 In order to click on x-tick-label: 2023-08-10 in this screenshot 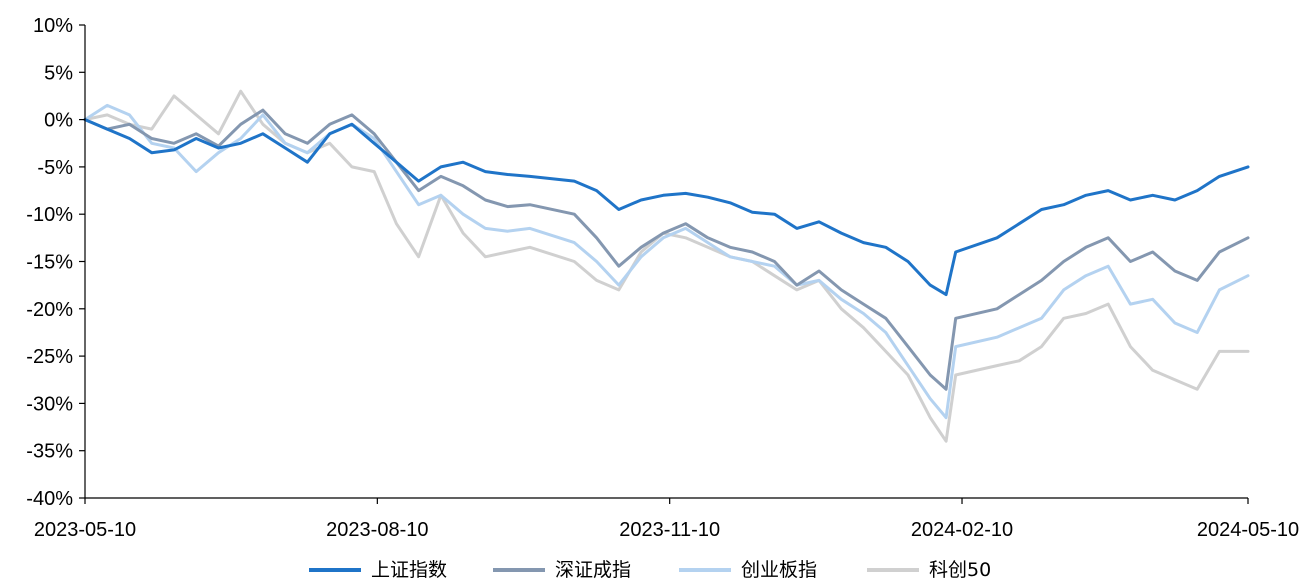, I will do `click(377, 530)`.